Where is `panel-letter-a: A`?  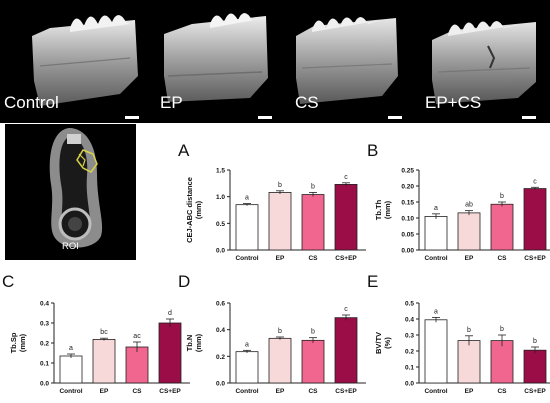 panel-letter-a: A is located at coordinates (184, 150).